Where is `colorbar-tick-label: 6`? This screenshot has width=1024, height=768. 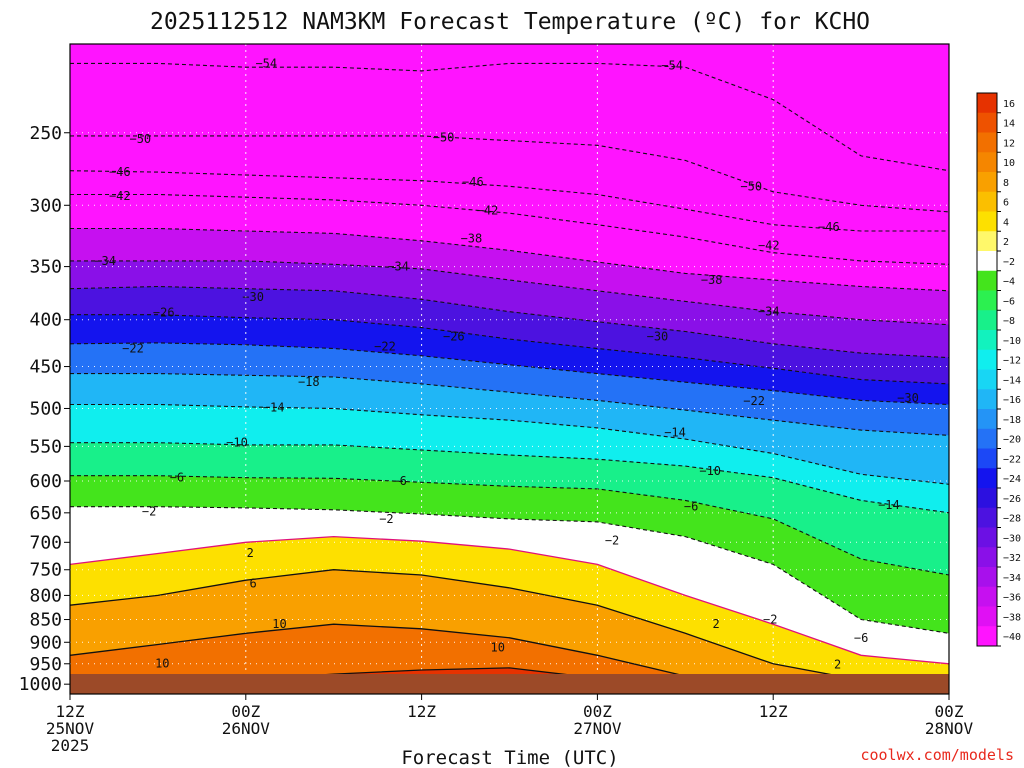
colorbar-tick-label: 6 is located at coordinates (1006, 203).